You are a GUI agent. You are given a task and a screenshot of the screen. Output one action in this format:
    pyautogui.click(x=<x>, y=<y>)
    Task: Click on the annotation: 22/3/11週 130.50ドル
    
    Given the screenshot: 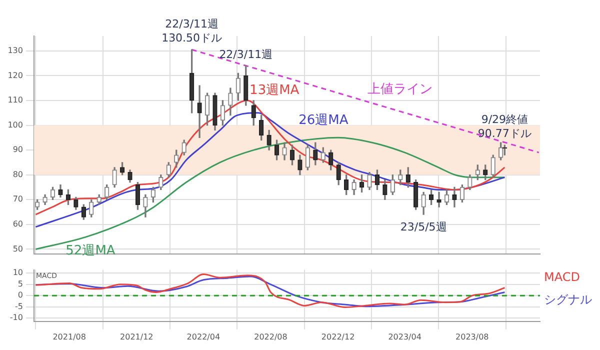 What is the action you would take?
    pyautogui.click(x=192, y=31)
    